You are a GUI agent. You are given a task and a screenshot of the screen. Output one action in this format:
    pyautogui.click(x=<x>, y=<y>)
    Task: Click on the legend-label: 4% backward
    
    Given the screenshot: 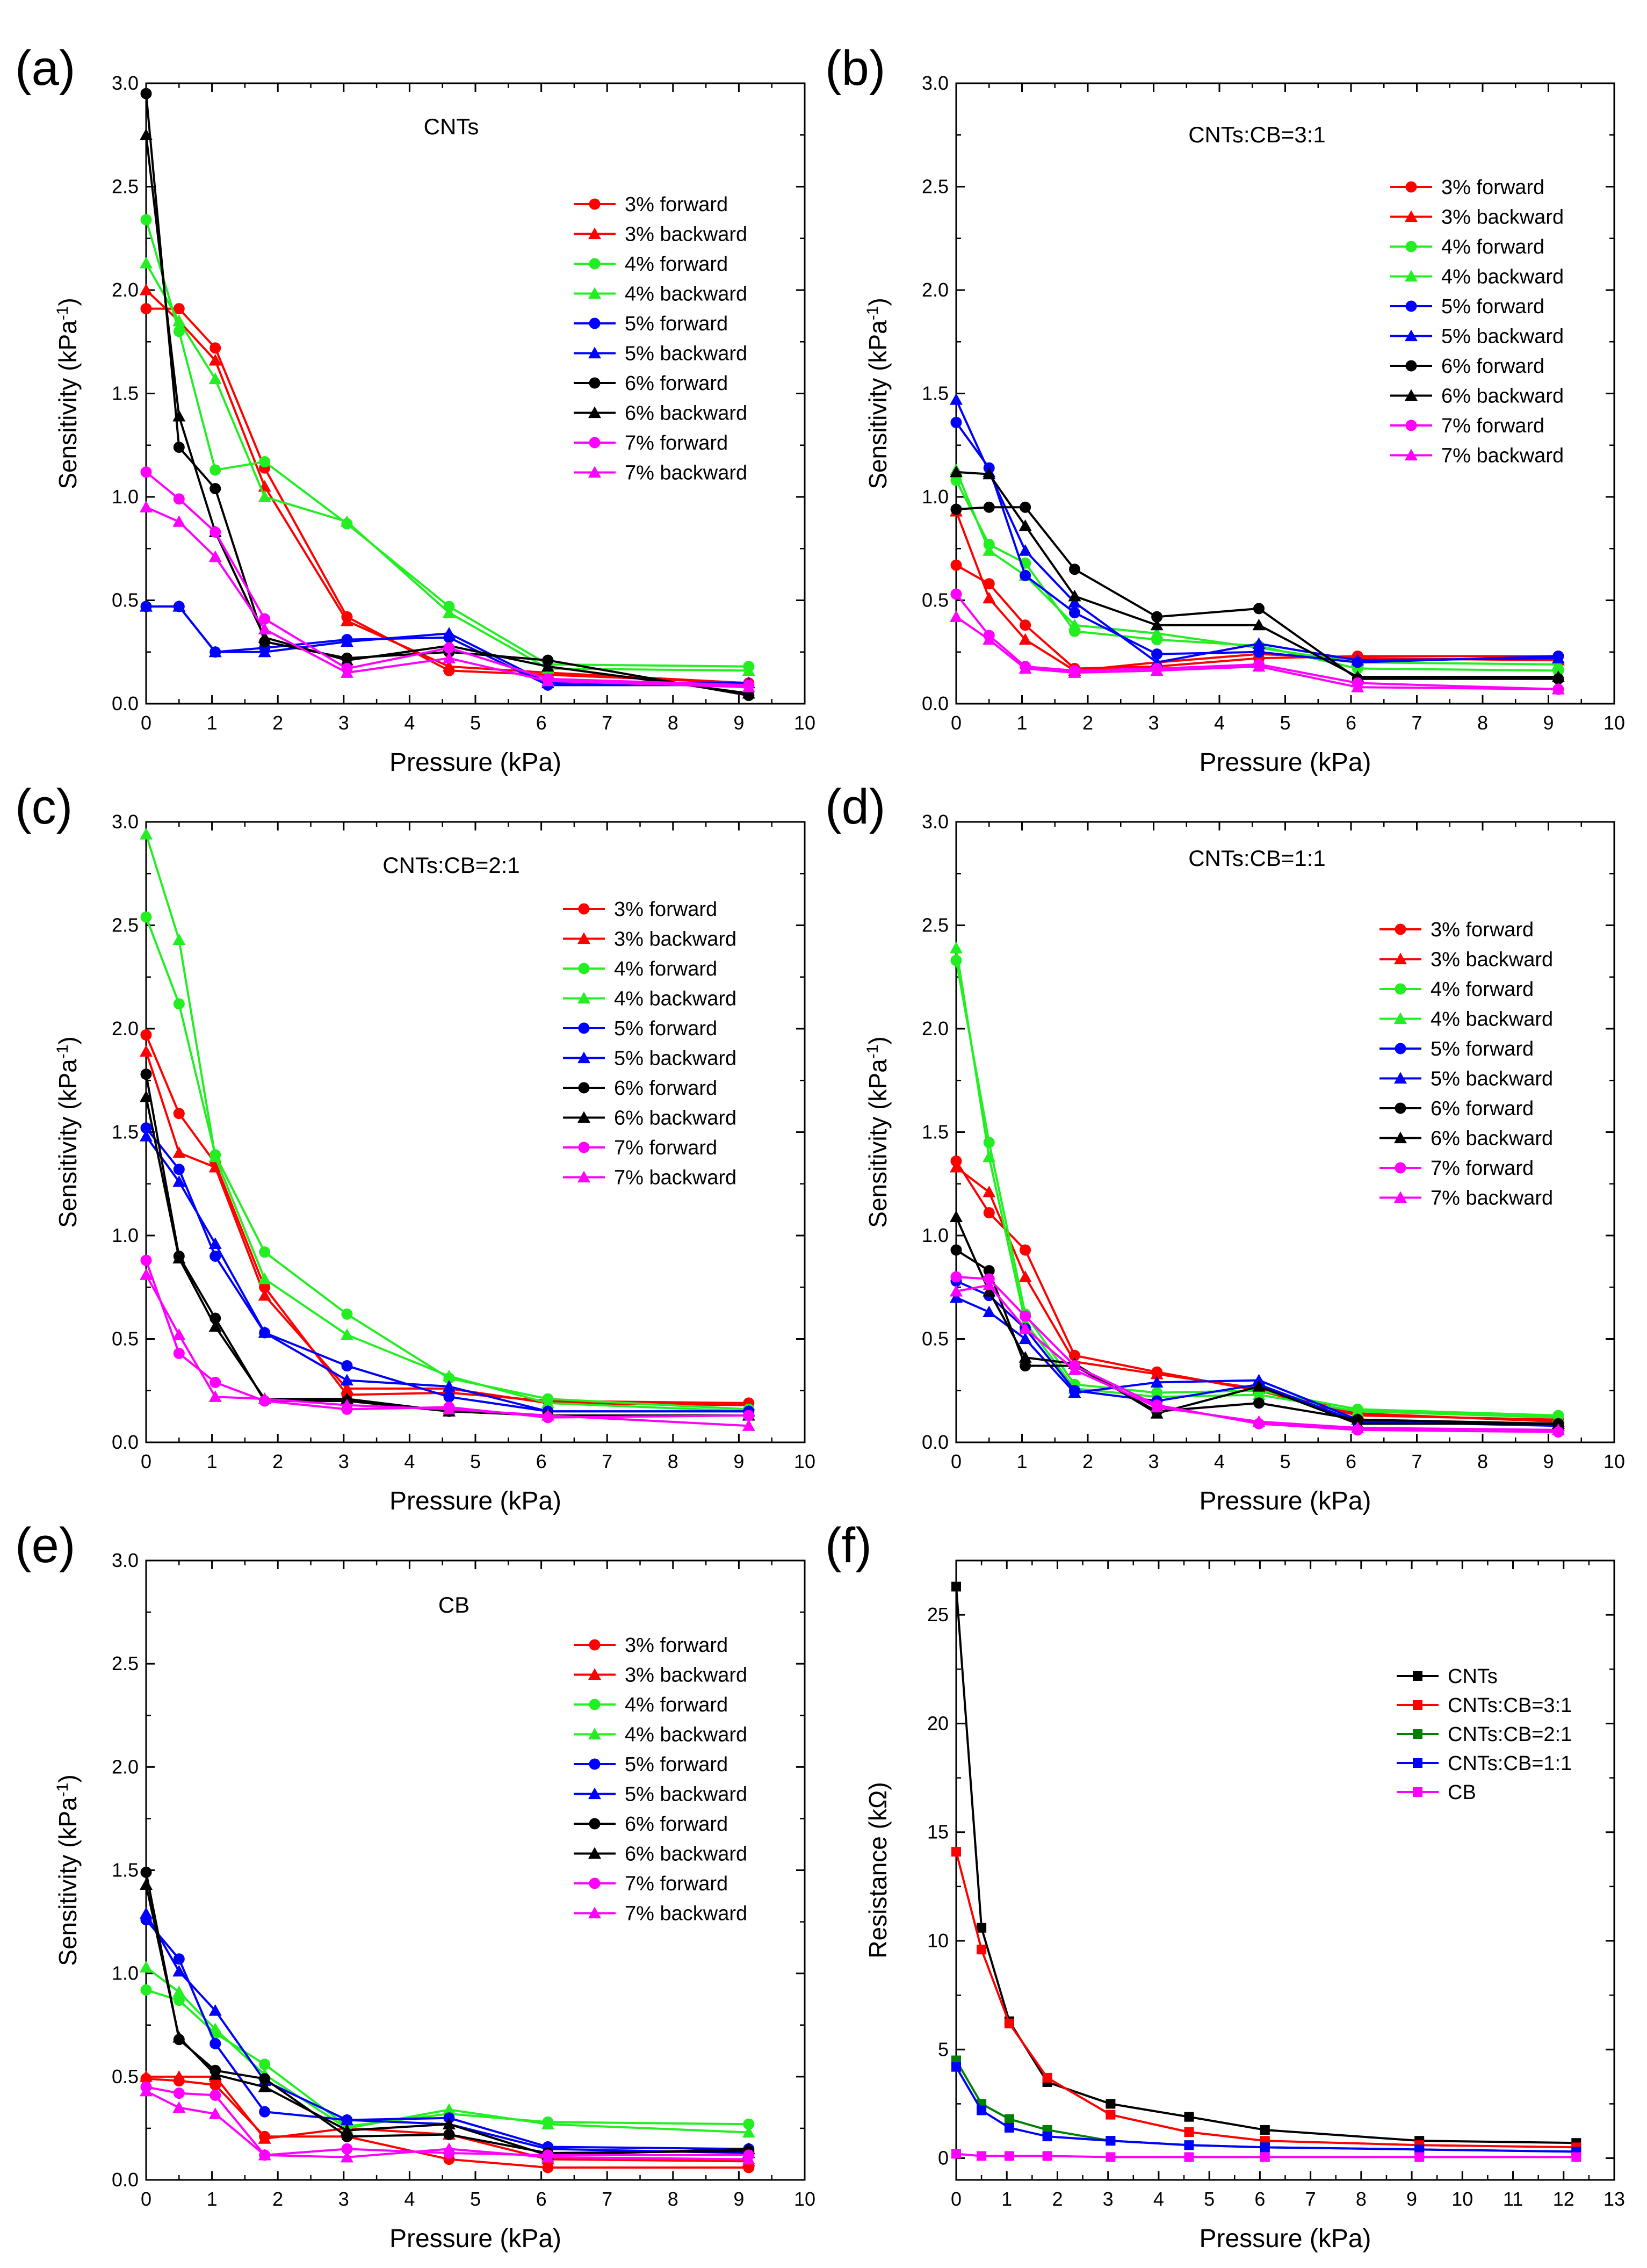 What is the action you would take?
    pyautogui.click(x=686, y=295)
    